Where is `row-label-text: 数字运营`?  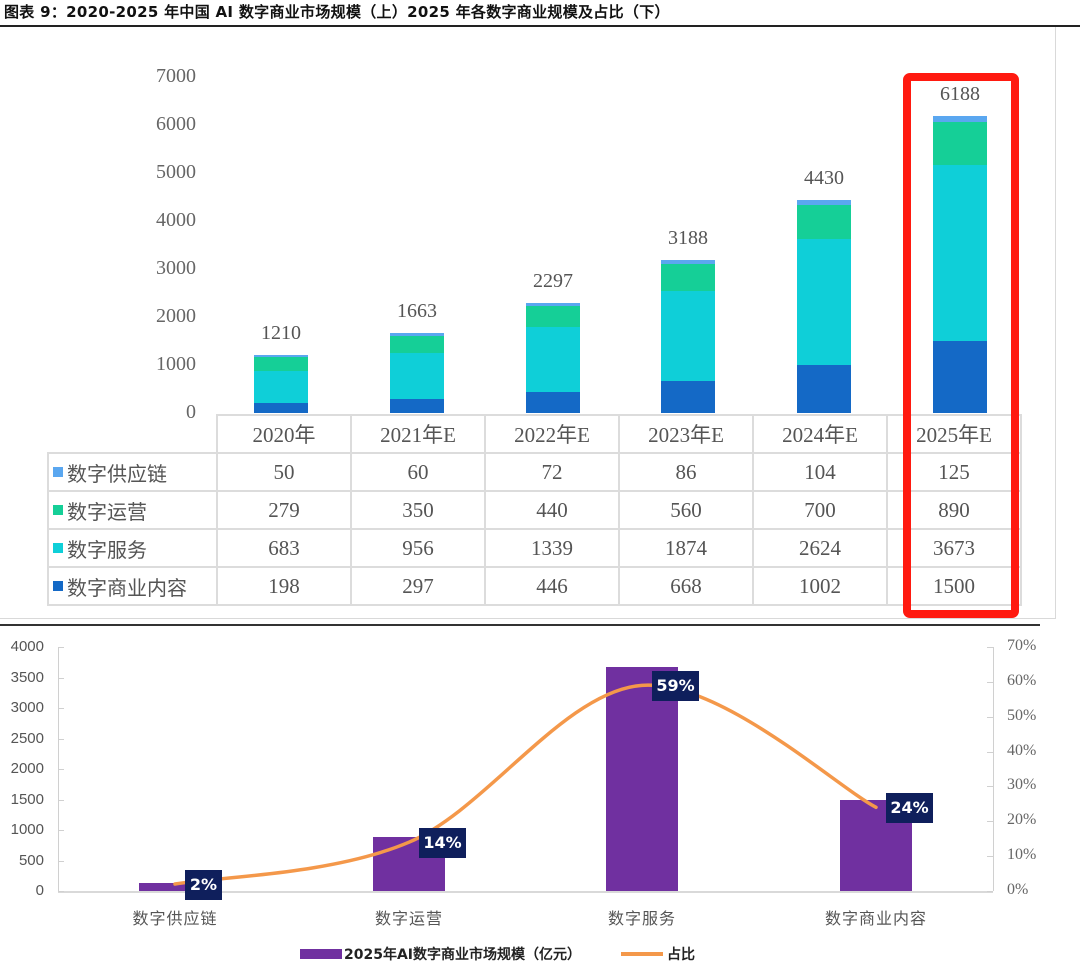
row-label-text: 数字运营 is located at coordinates (107, 511).